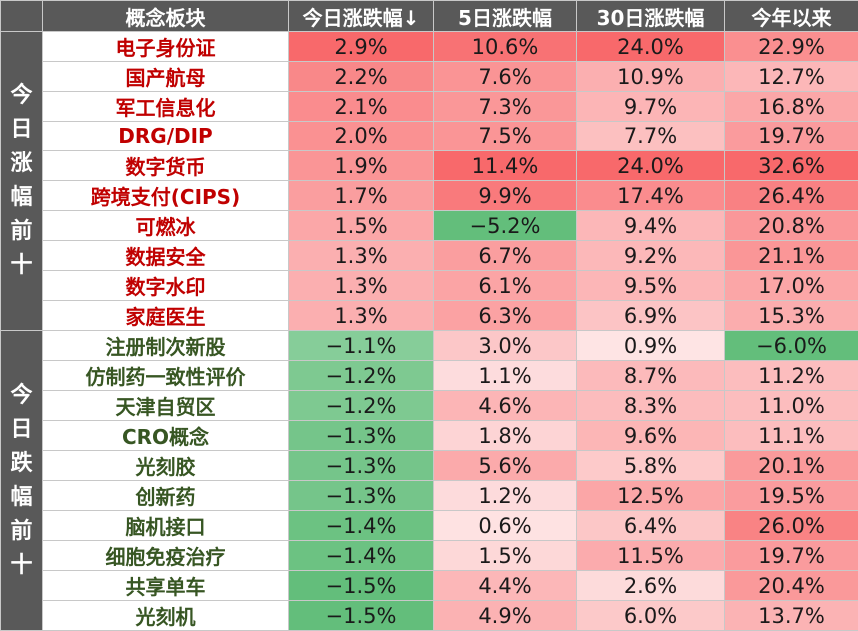 The width and height of the screenshot is (858, 631). I want to click on today-change-cell: 1.5%, so click(361, 226).